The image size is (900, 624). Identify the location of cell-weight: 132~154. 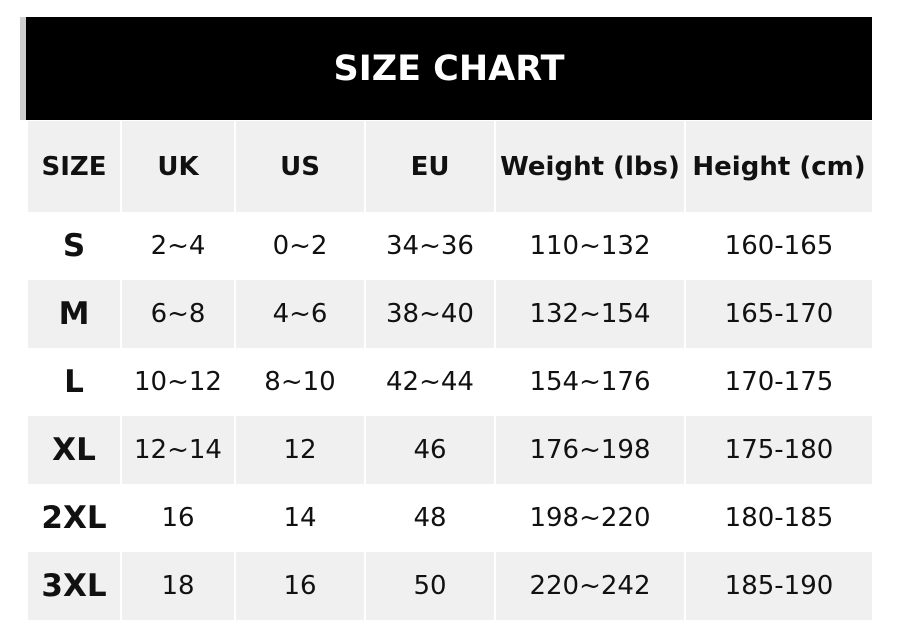
(590, 314).